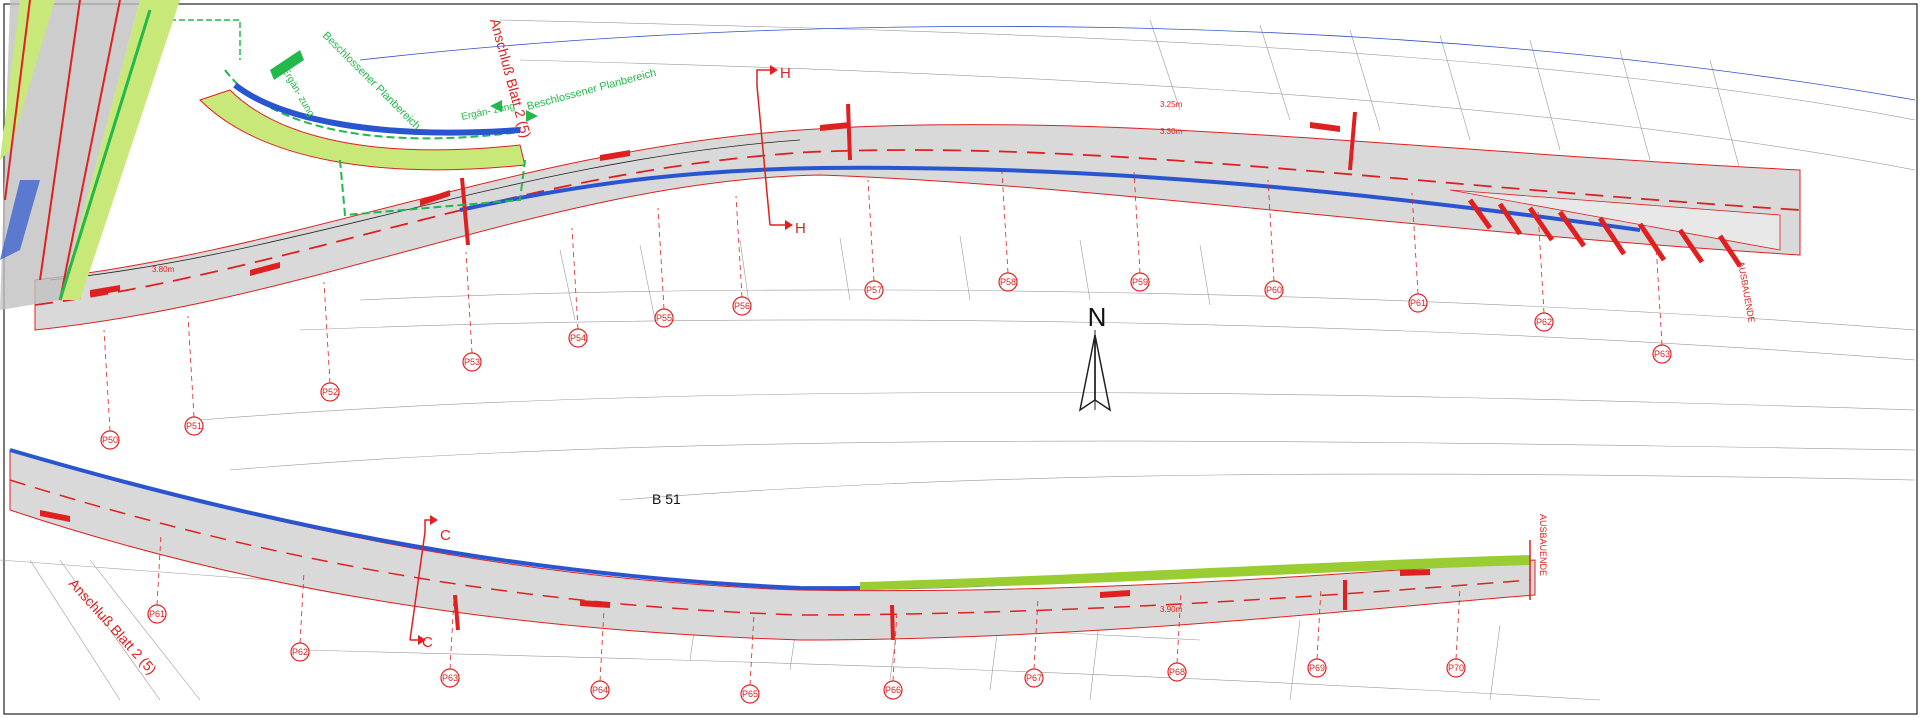 This screenshot has width=1921, height=718. I want to click on profile-marker-label: P67, so click(1034, 678).